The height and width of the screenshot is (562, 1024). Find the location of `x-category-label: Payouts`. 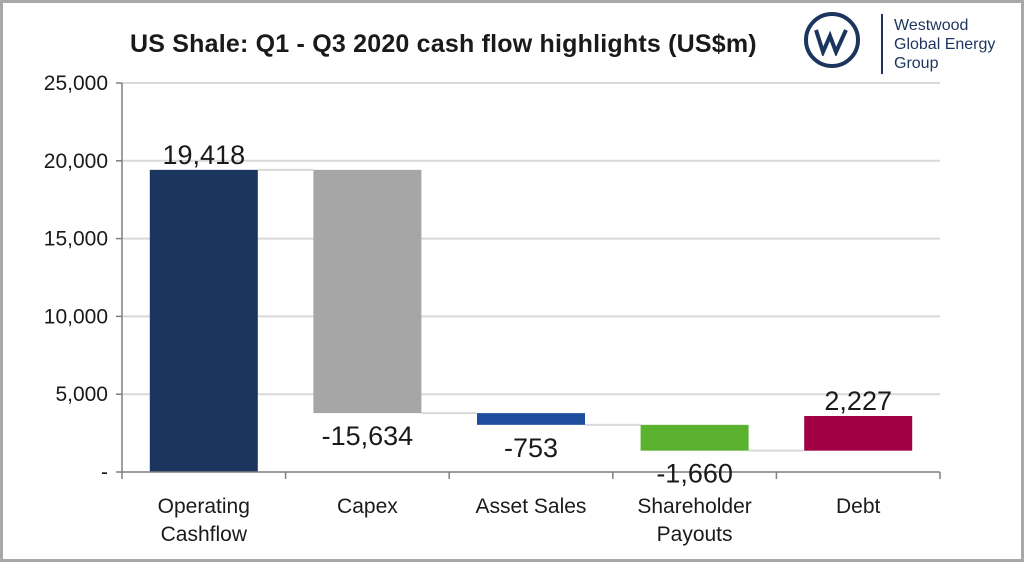

x-category-label: Payouts is located at coordinates (695, 534).